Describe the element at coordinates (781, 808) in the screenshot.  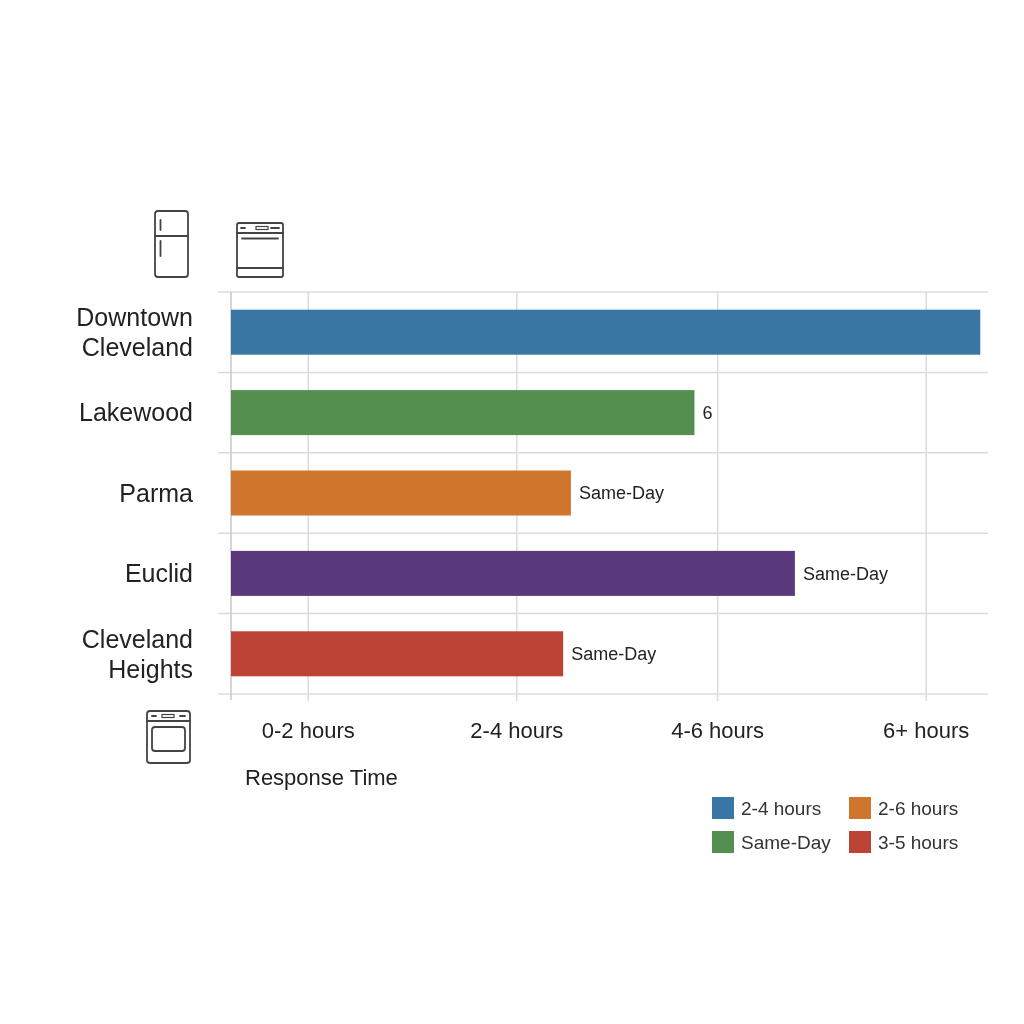
I see `legend-label: 2-4 hours` at that location.